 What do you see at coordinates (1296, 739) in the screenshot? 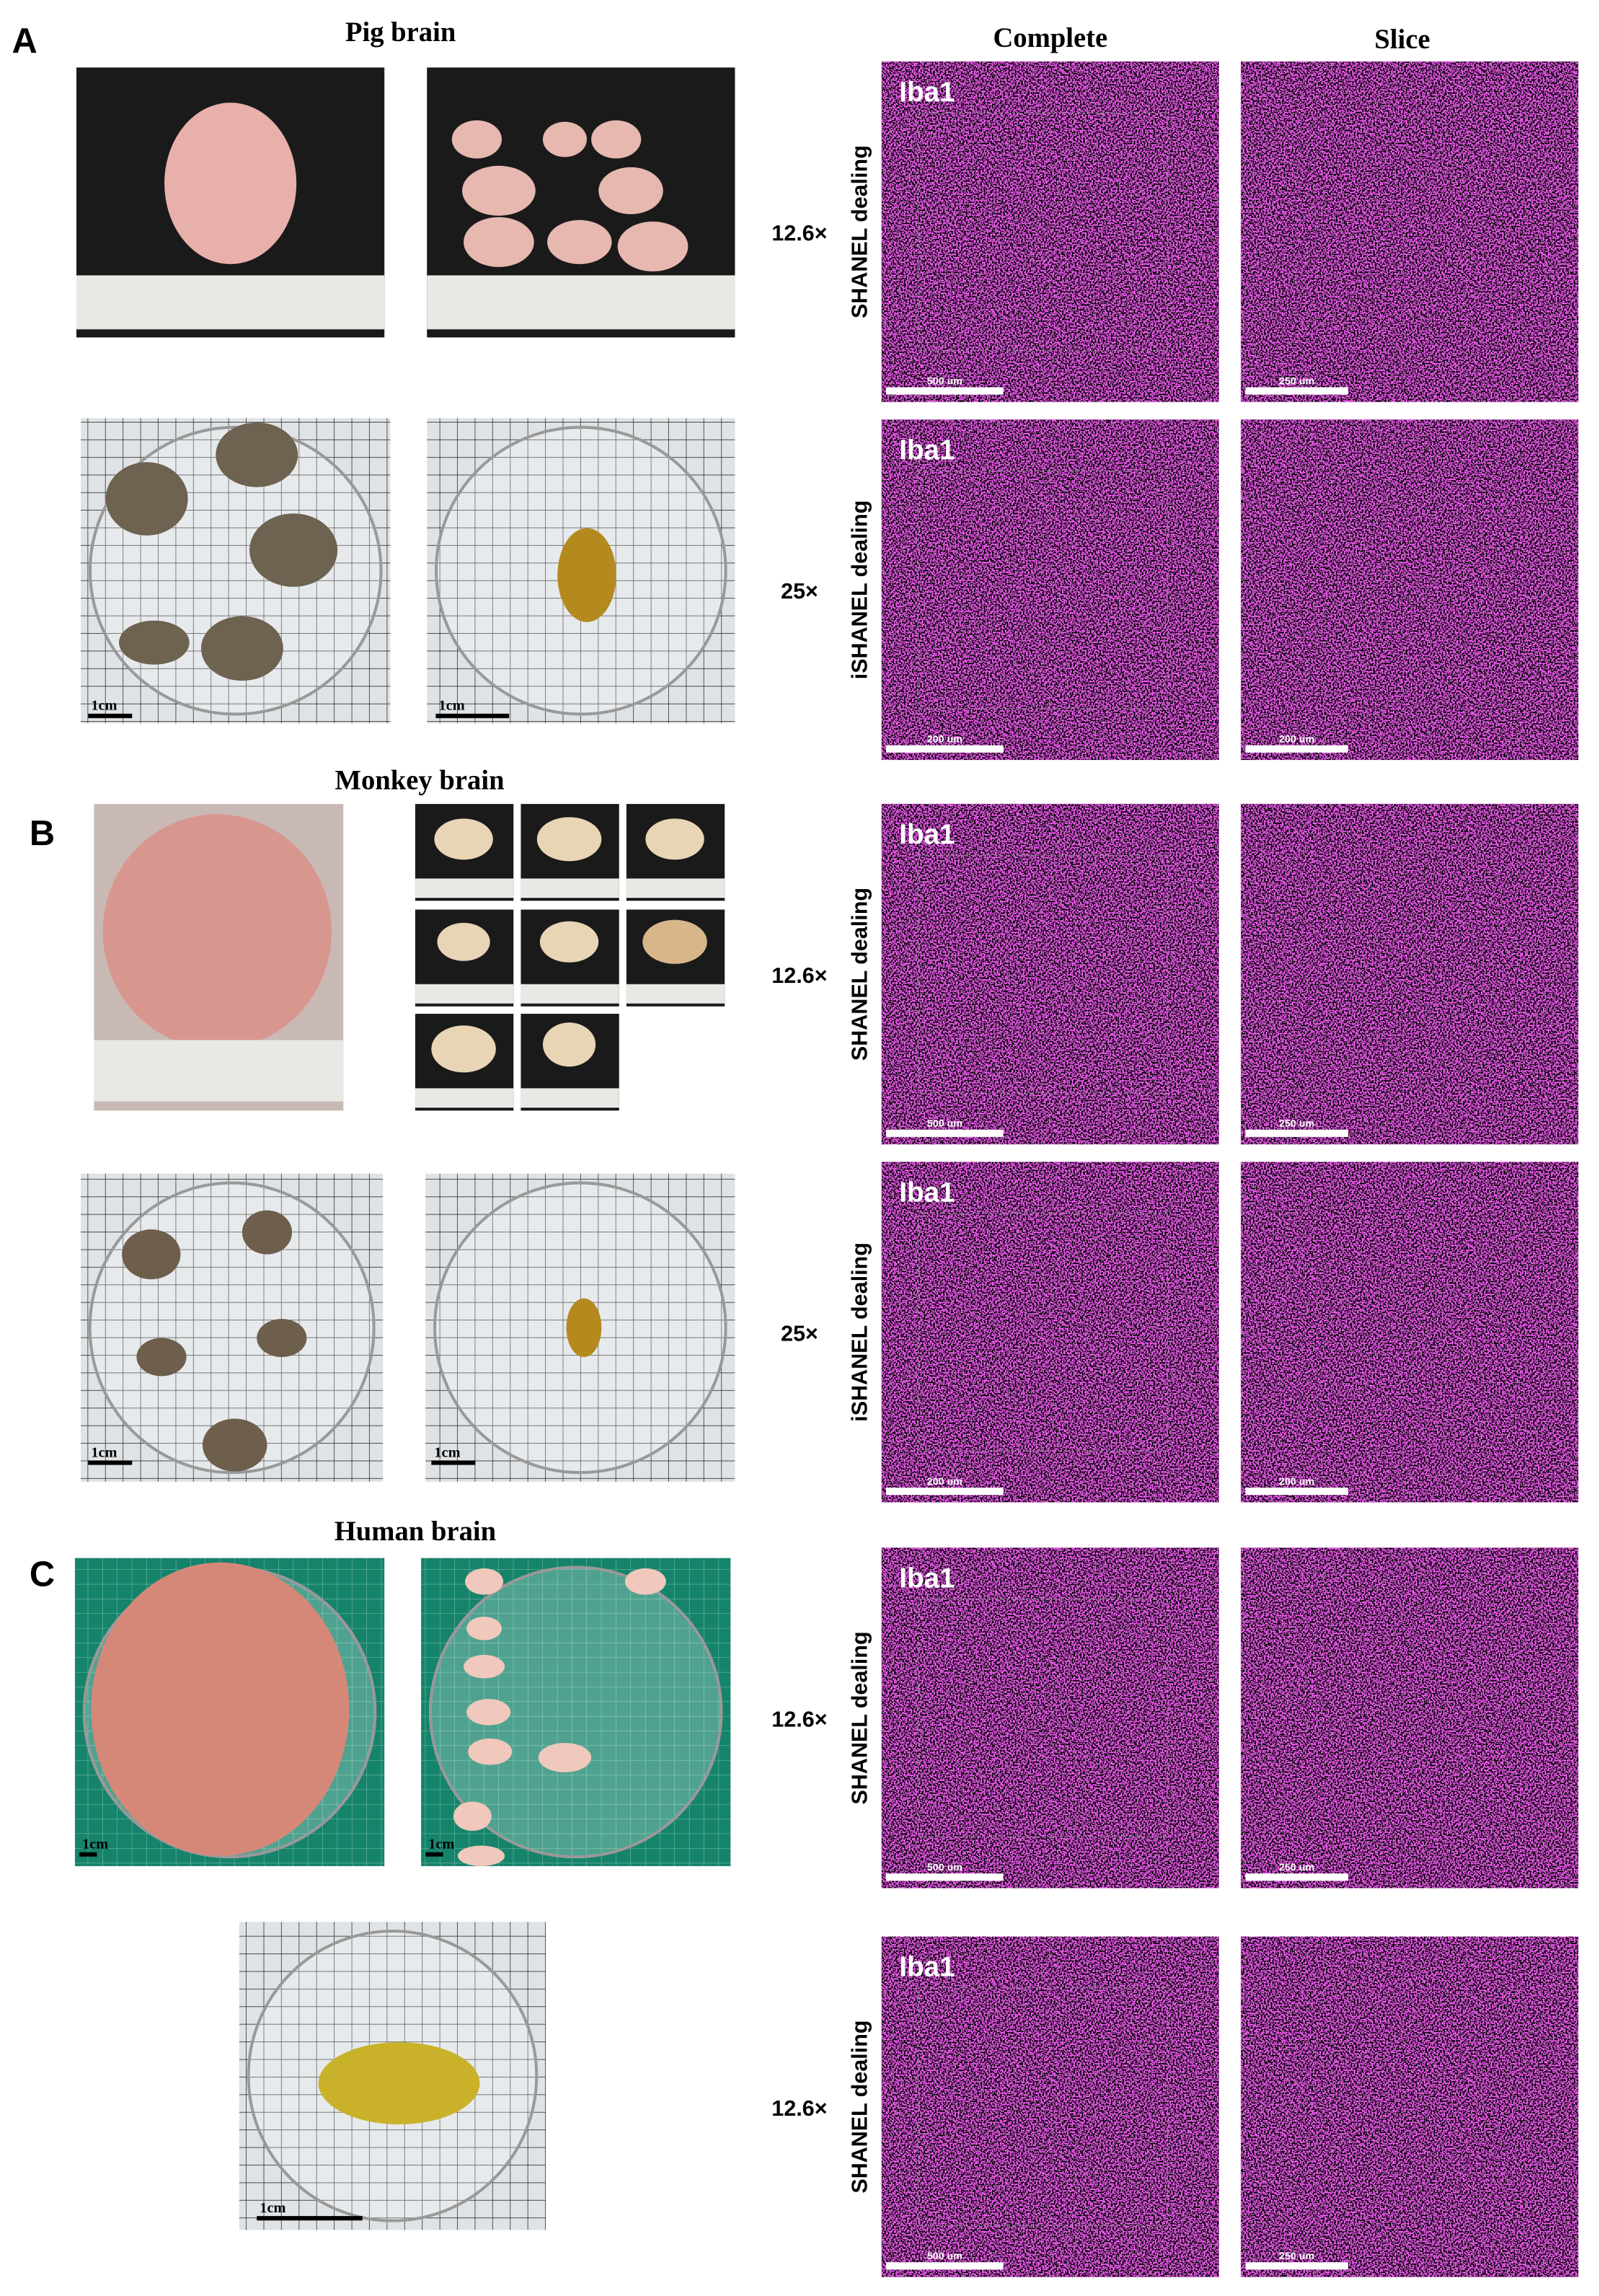
I see `scale-label: 200 um` at bounding box center [1296, 739].